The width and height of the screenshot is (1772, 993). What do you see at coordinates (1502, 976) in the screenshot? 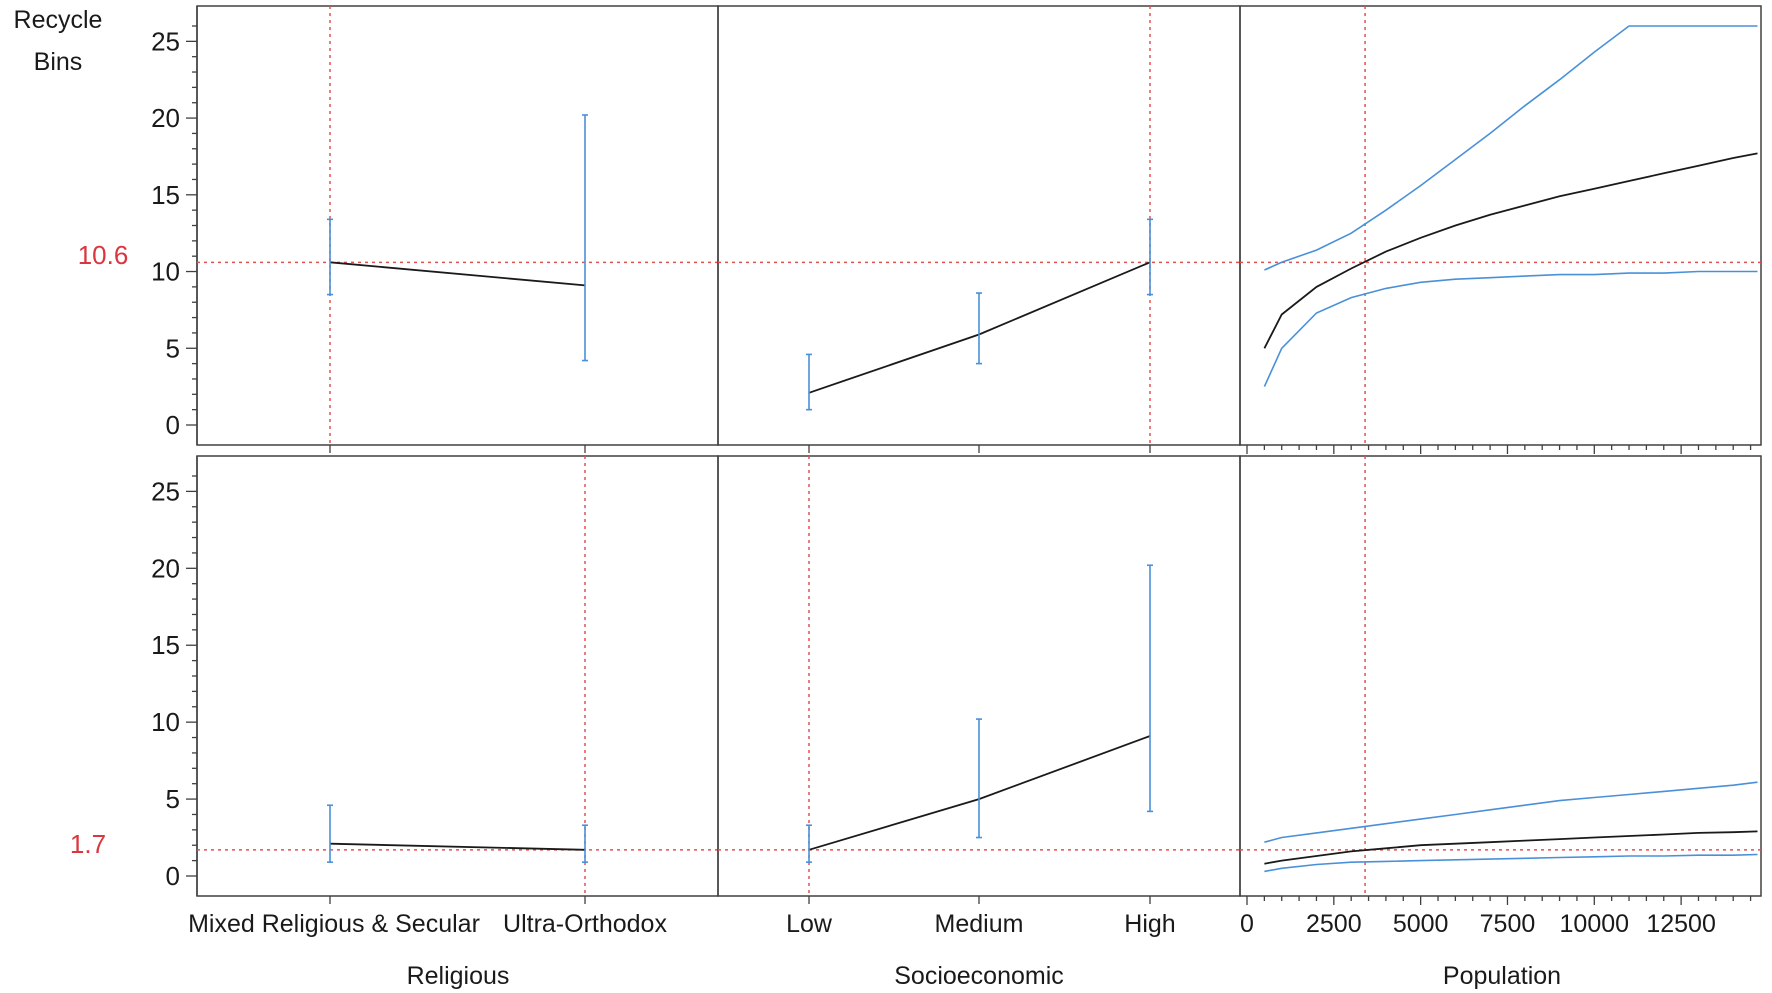
I see `factor-label-population: Population` at bounding box center [1502, 976].